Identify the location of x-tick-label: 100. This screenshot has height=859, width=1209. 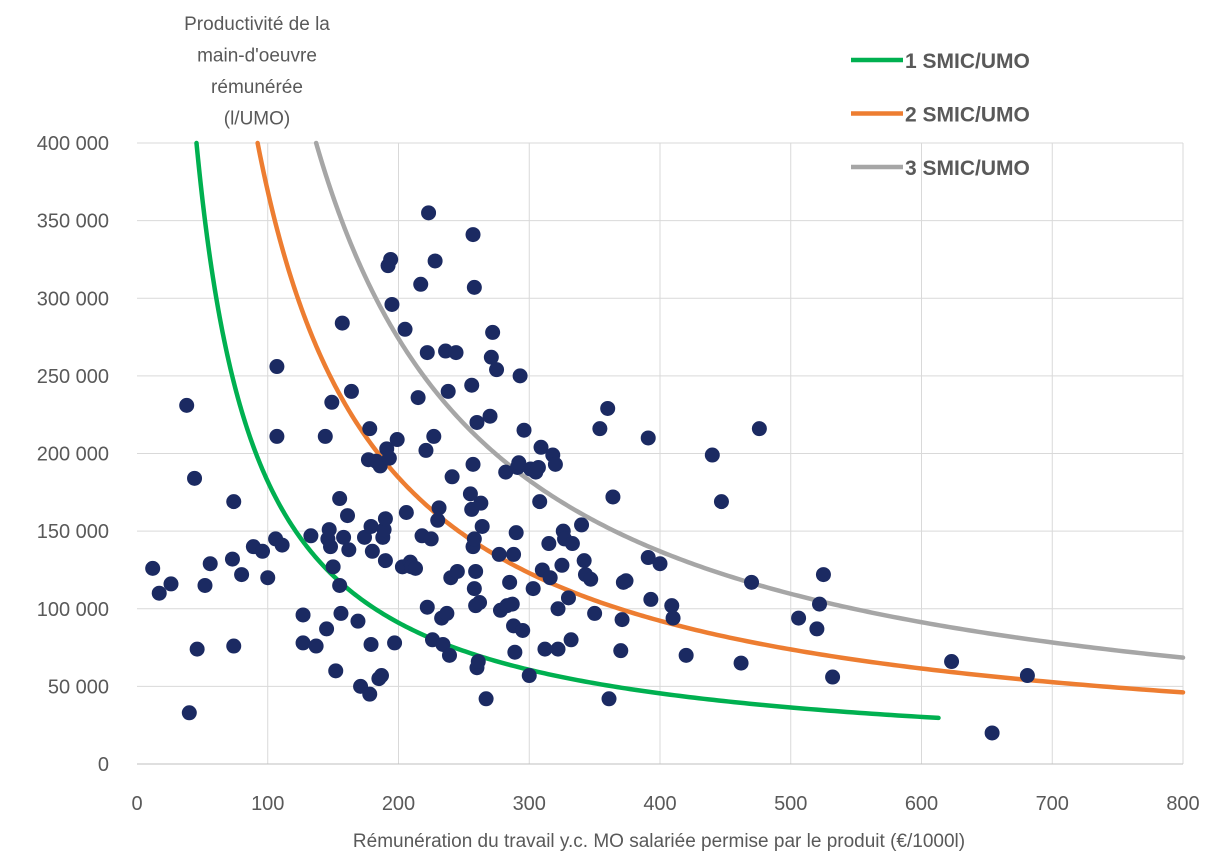
(267, 804).